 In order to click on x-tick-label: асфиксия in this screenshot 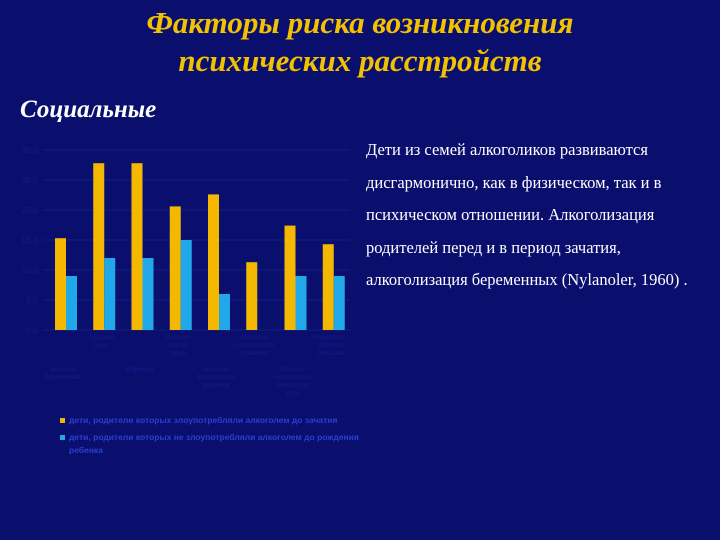, I will do `click(140, 369)`.